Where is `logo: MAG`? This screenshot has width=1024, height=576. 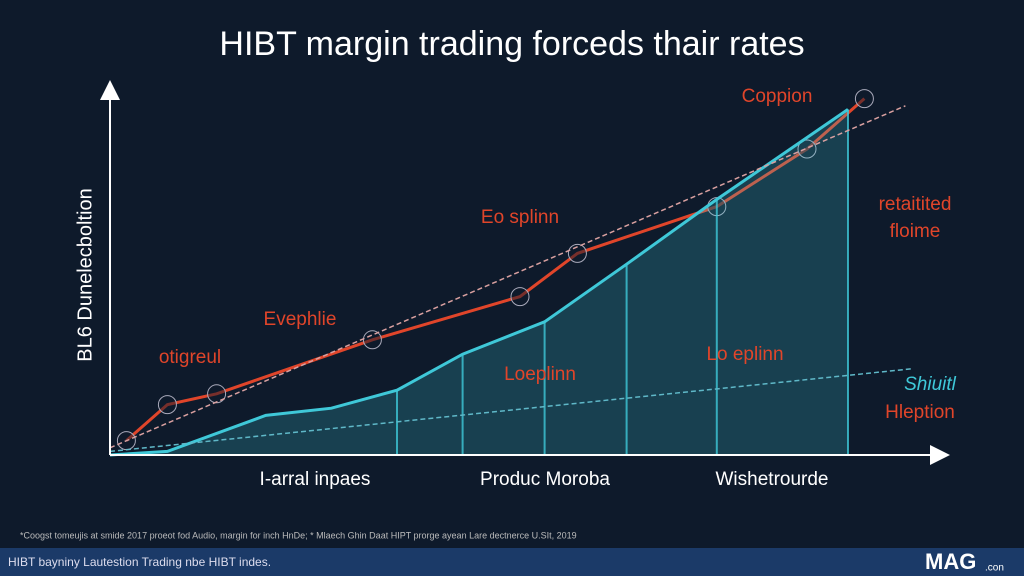
logo: MAG is located at coordinates (950, 561).